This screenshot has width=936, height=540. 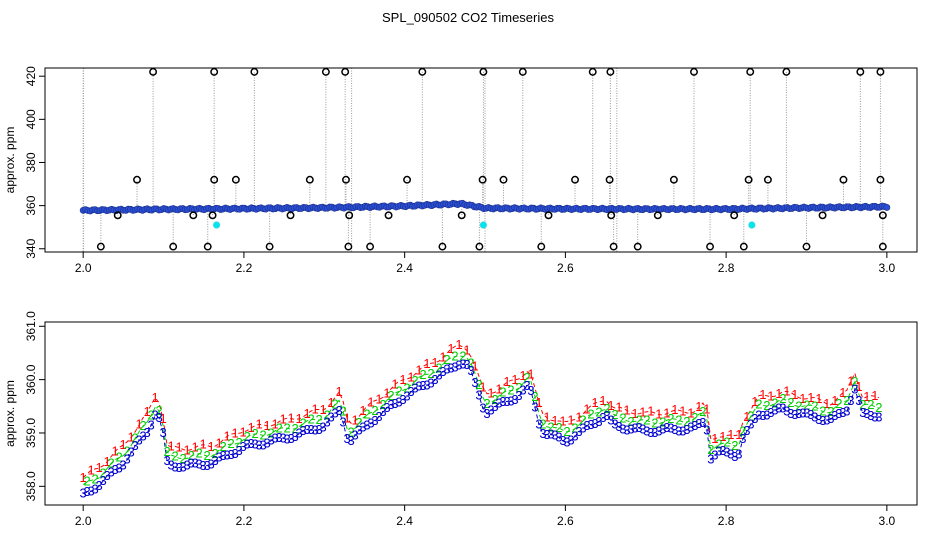 What do you see at coordinates (302, 423) in the screenshot?
I see `bottom-series-2-mark-55: 2` at bounding box center [302, 423].